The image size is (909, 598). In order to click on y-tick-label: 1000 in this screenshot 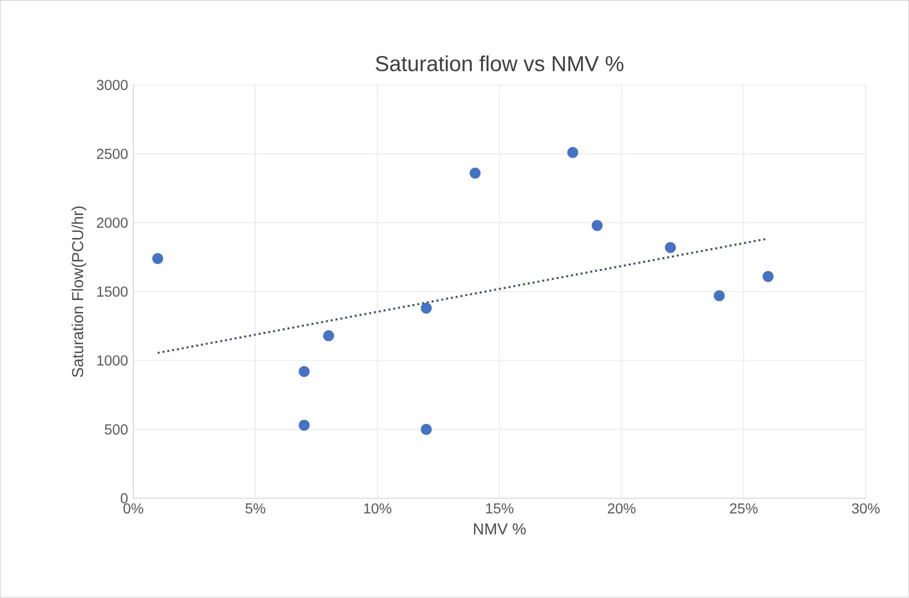, I will do `click(112, 361)`.